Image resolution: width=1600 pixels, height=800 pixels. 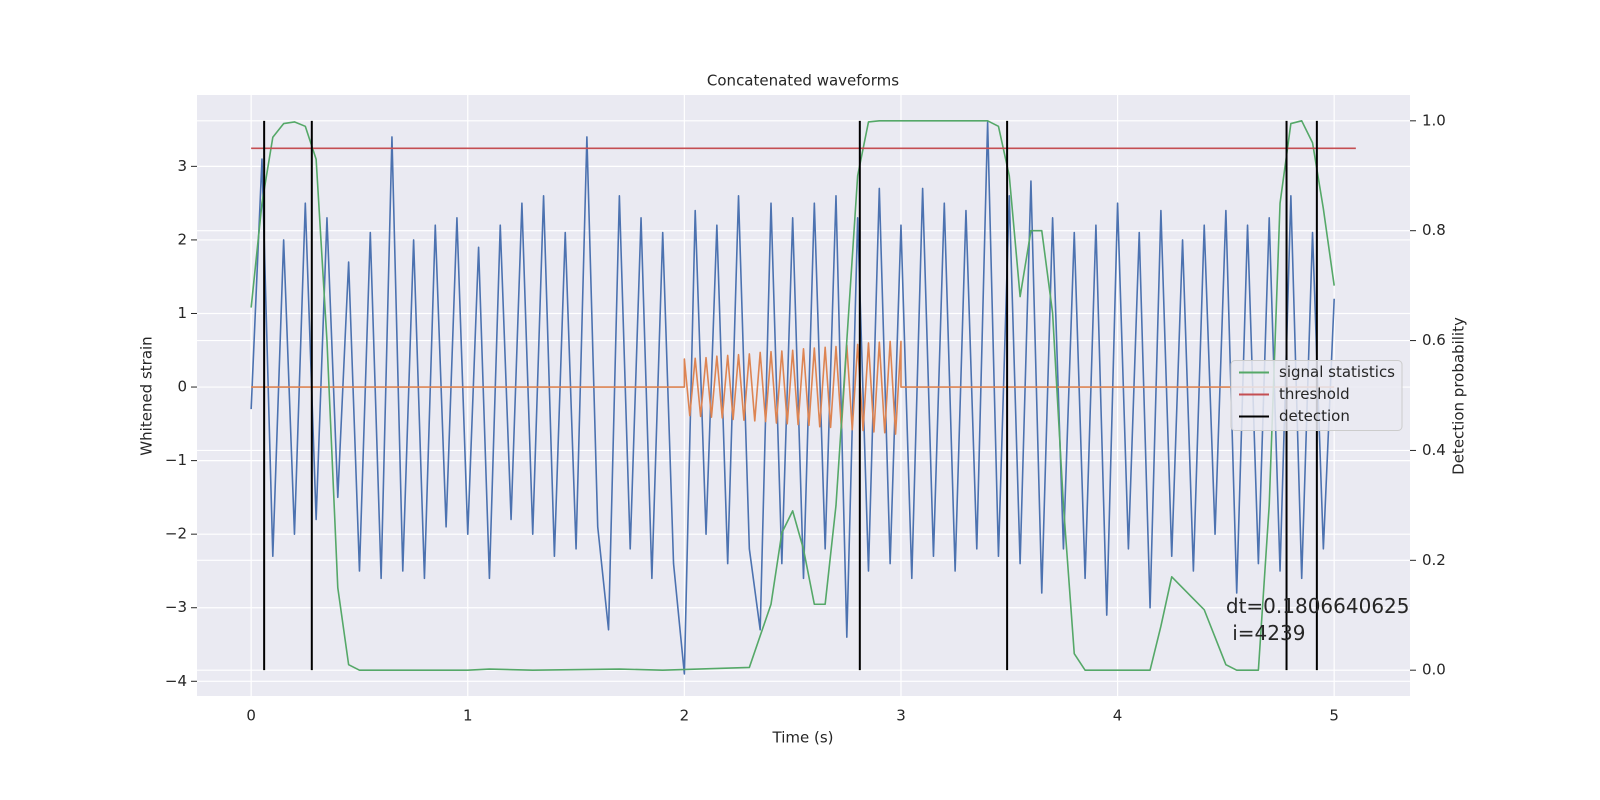 I want to click on y-tick-label: −4, so click(x=176, y=681).